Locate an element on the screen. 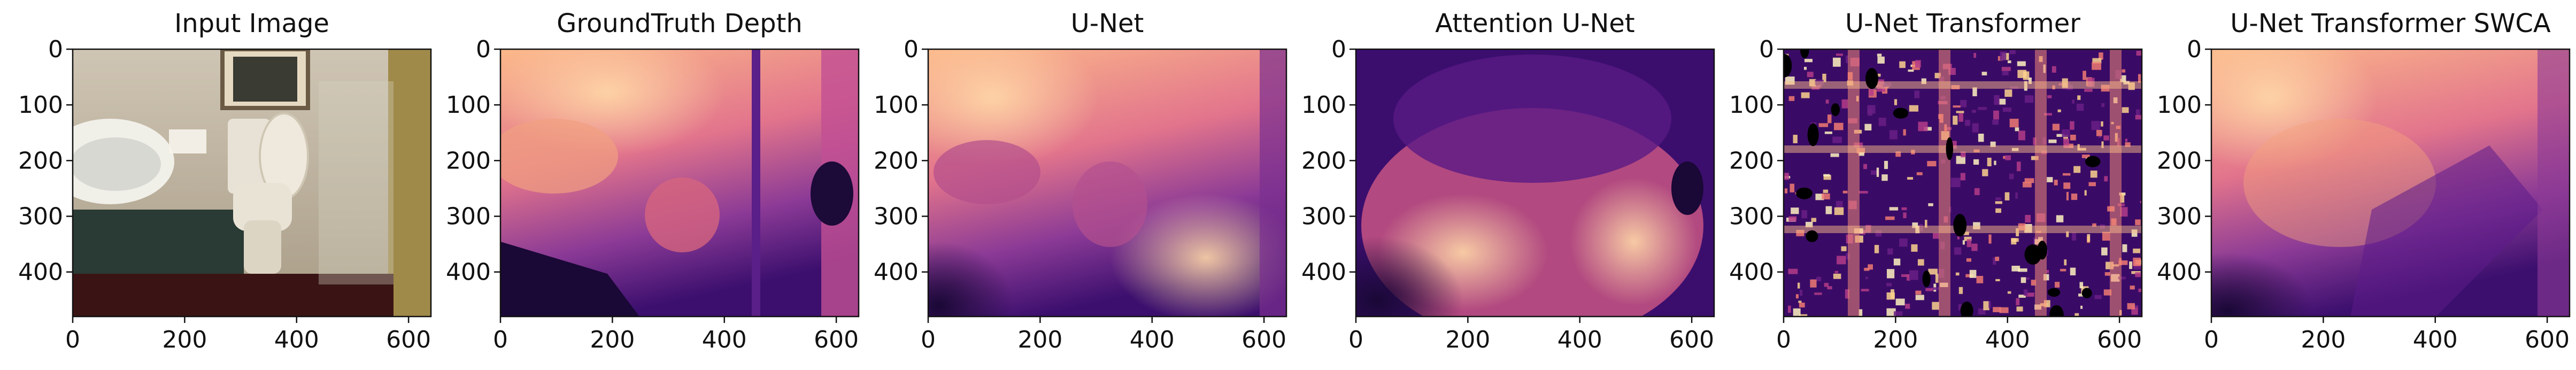 The image size is (2576, 370). panel-title: Attention U-Net is located at coordinates (1535, 23).